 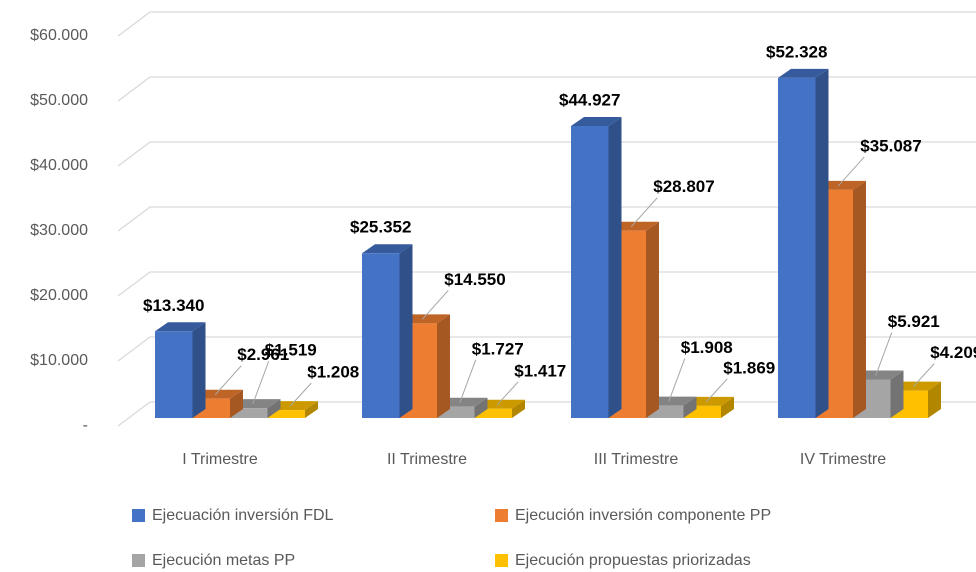 I want to click on data-label: $25.352, so click(x=380, y=227).